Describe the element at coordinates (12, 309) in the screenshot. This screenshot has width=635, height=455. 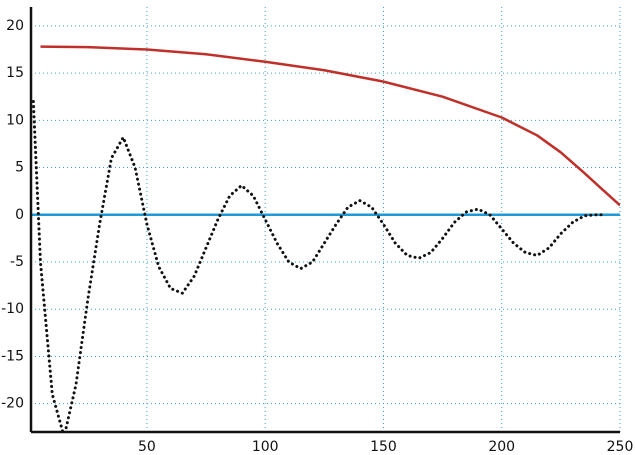
I see `y-tick-label: -10` at that location.